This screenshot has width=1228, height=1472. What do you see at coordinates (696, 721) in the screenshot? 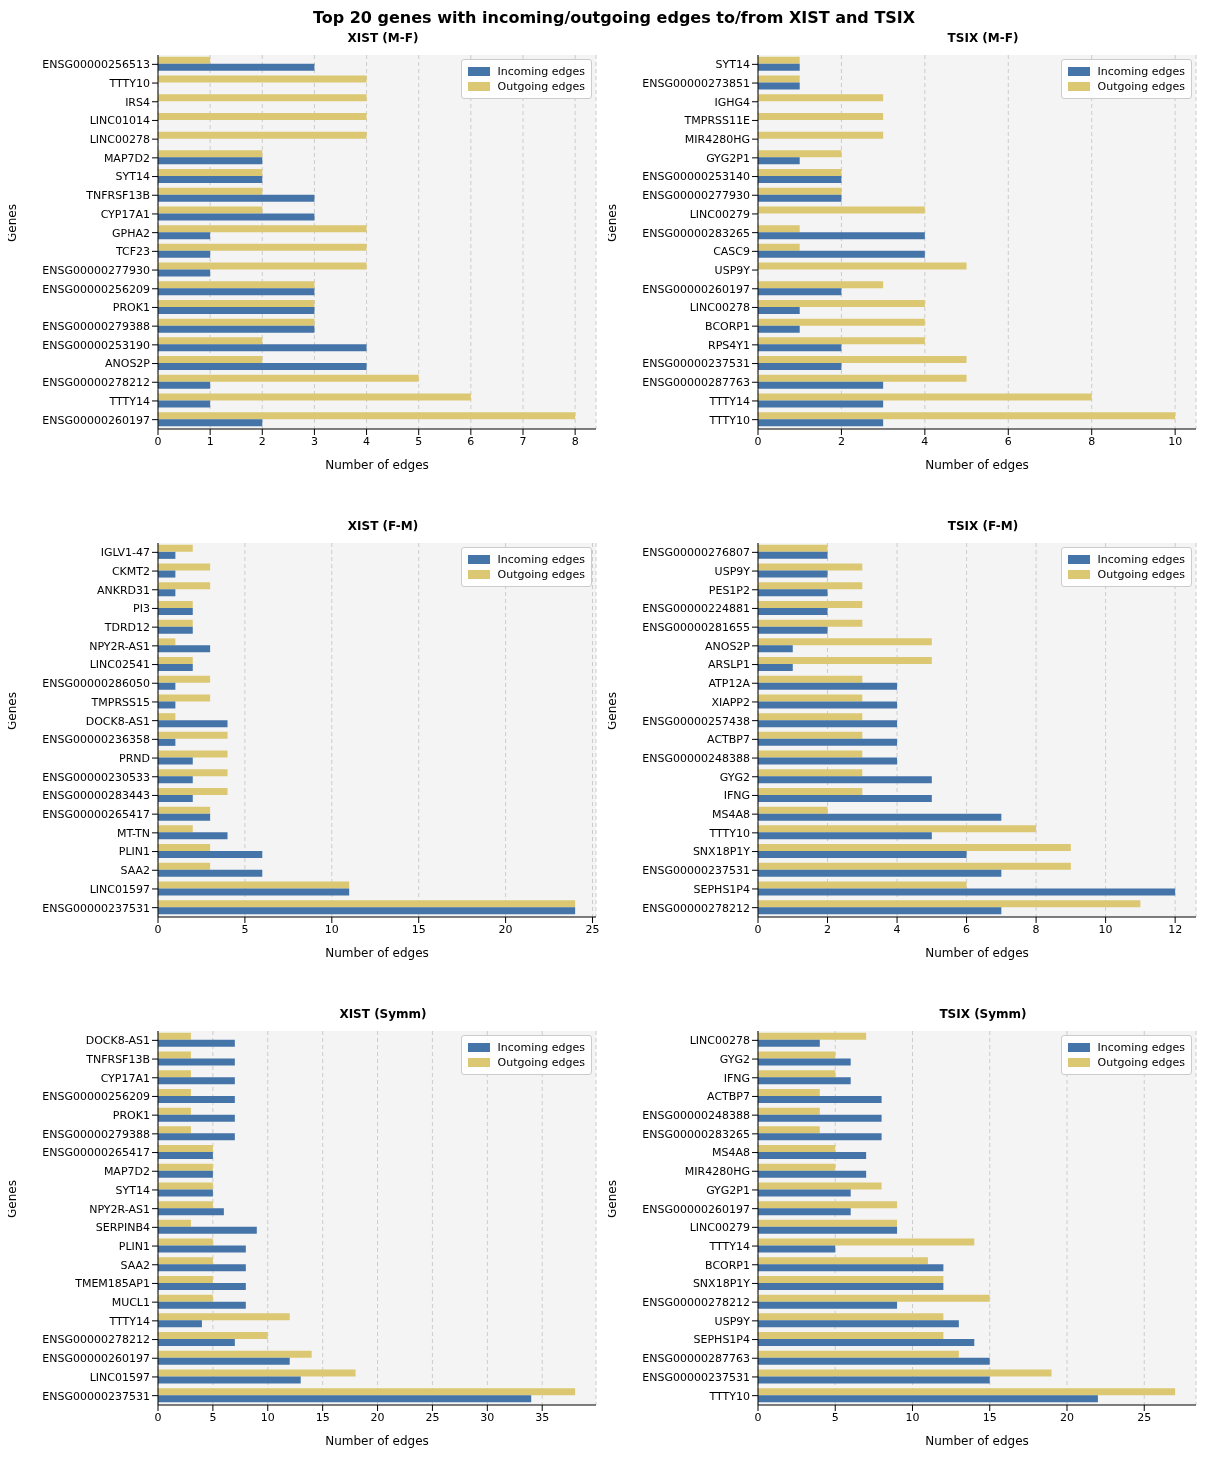
I see `y-tick-label: ENSG00000257438` at bounding box center [696, 721].